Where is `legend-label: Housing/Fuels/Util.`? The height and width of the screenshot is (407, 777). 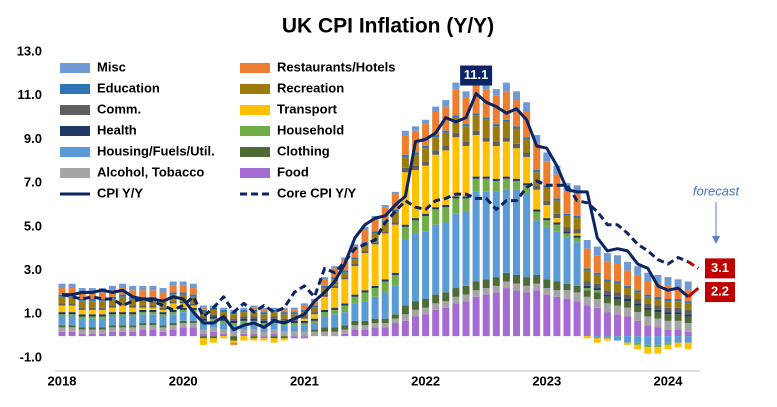 legend-label: Housing/Fuels/Util. is located at coordinates (156, 150).